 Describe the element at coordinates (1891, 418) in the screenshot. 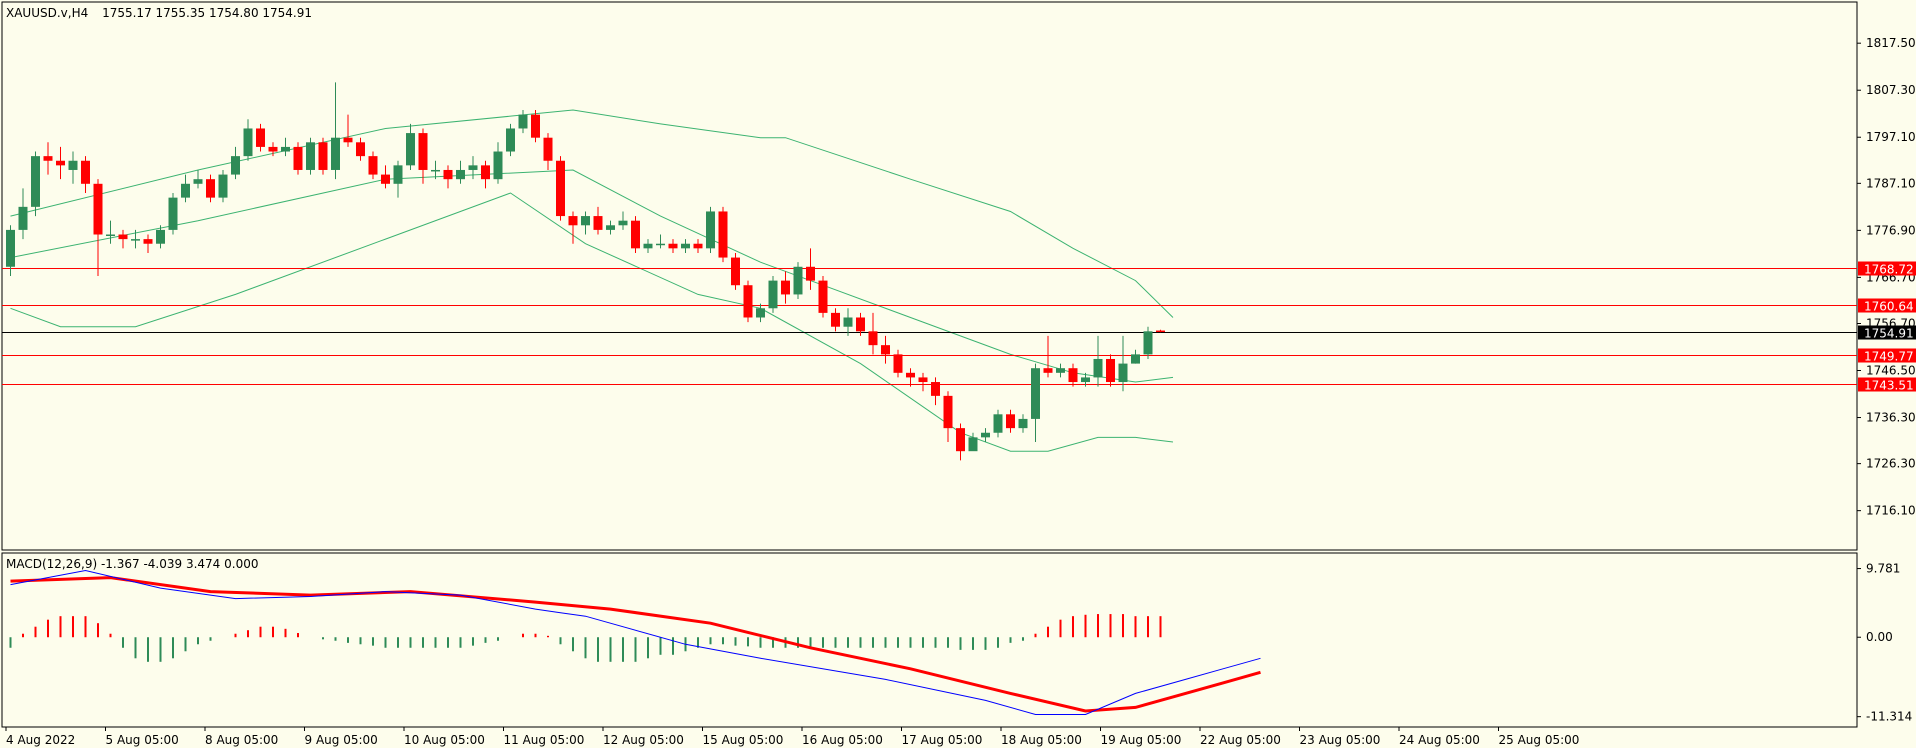

I see `price-tick-label: 1736.30` at that location.